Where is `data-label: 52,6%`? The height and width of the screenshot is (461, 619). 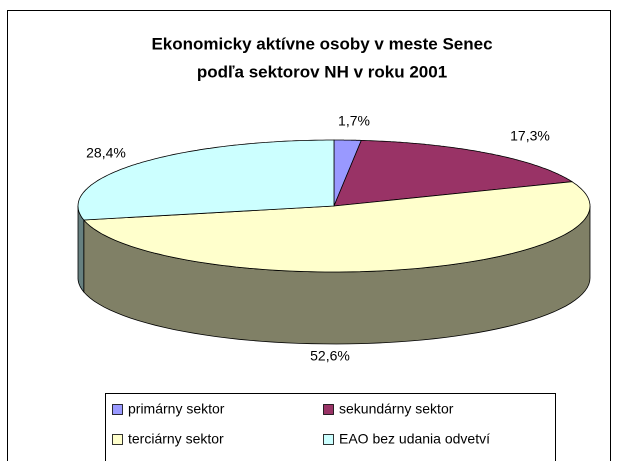
data-label: 52,6% is located at coordinates (330, 356).